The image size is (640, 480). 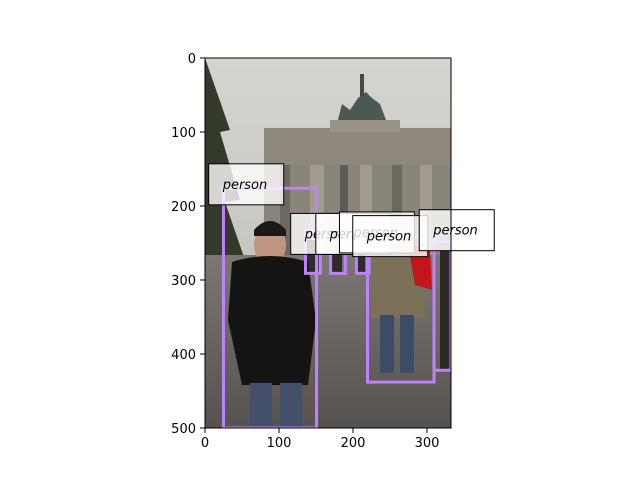 I want to click on right-edge-person, so click(x=445, y=310).